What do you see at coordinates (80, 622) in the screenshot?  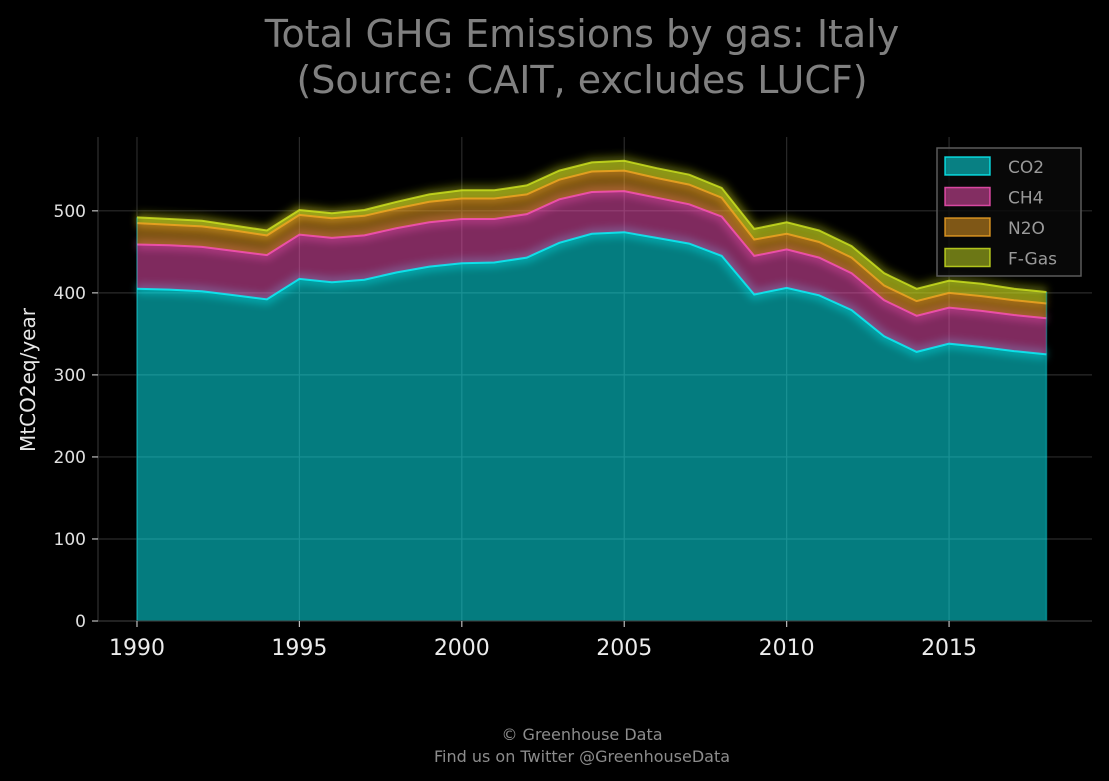 I see `y-tick-label: 0` at bounding box center [80, 622].